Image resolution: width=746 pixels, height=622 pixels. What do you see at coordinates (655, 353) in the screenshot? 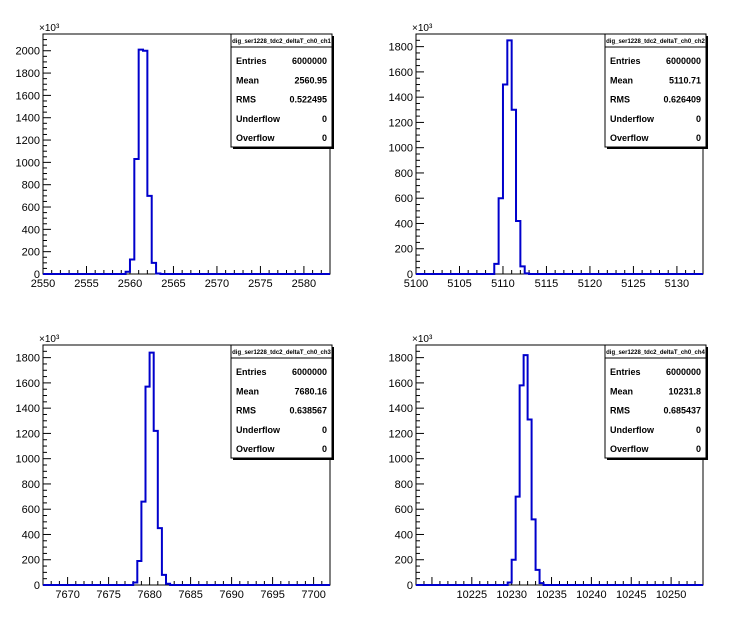
I see `stats-box-title: dig_ser1228_tdc2_deltaT_ch0_ch4` at bounding box center [655, 353].